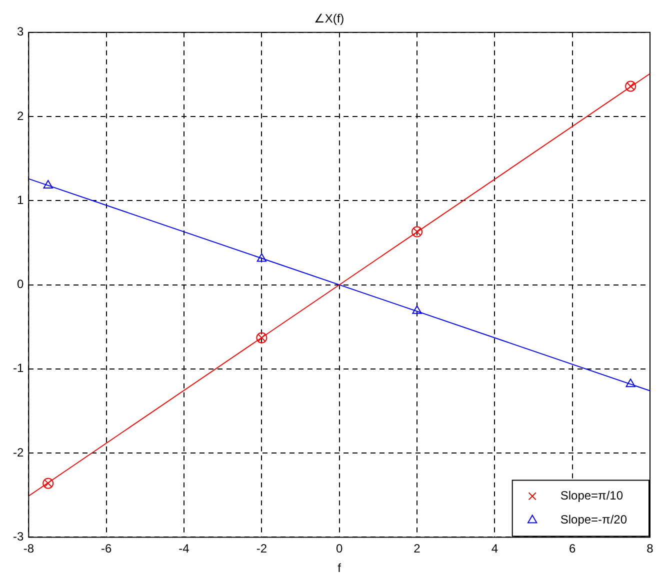 Image resolution: width=672 pixels, height=584 pixels. What do you see at coordinates (20, 284) in the screenshot?
I see `y-tick-label: 0` at bounding box center [20, 284].